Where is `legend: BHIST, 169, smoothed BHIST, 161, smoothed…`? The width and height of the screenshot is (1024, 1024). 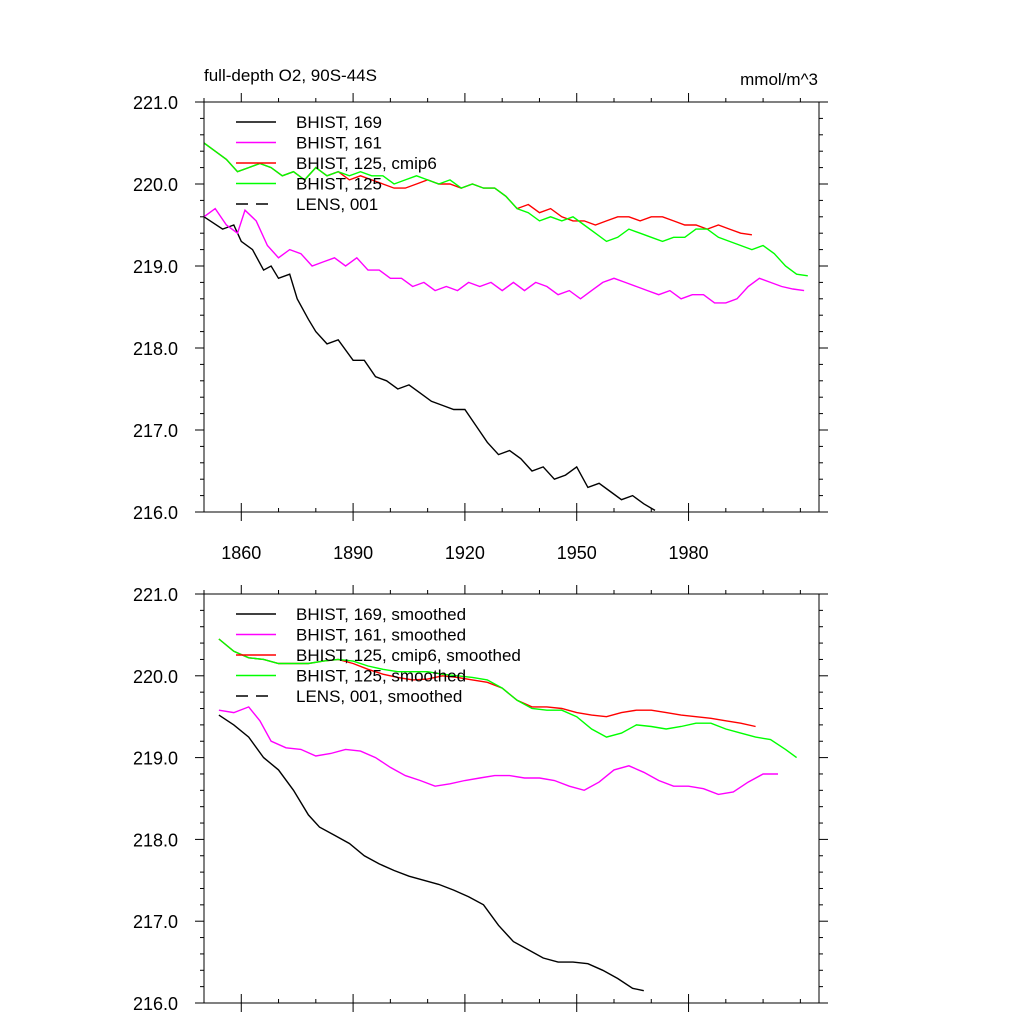 legend: BHIST, 169, smoothed BHIST, 161, smoothed… is located at coordinates (378, 655).